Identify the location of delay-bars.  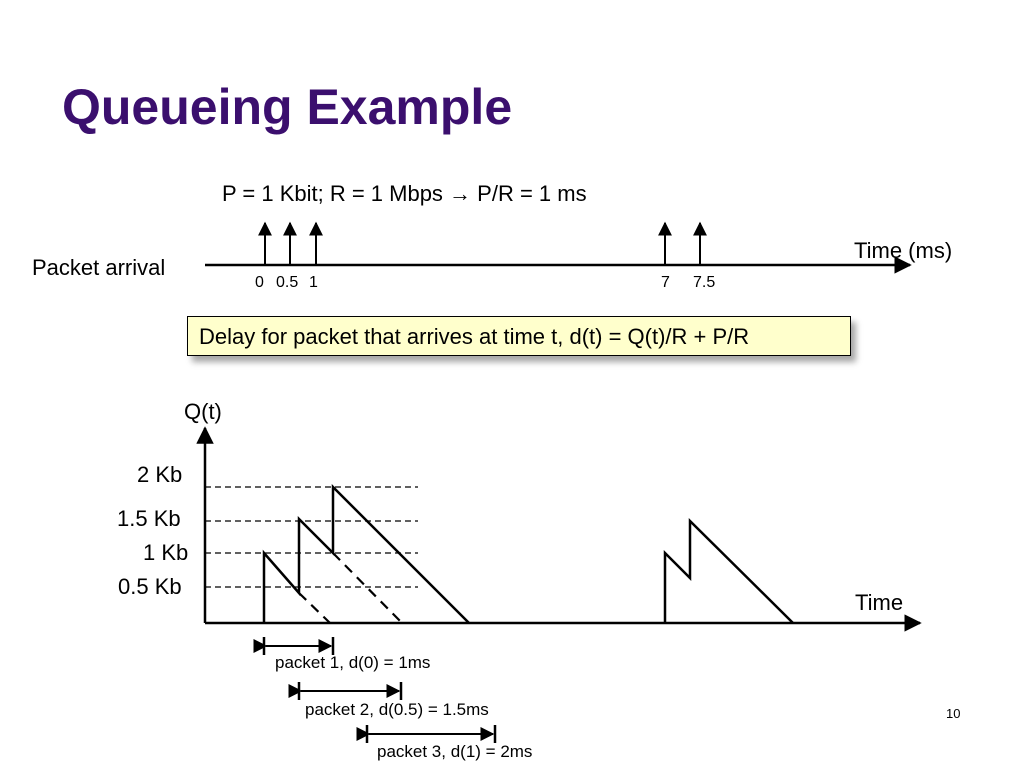
(375, 690).